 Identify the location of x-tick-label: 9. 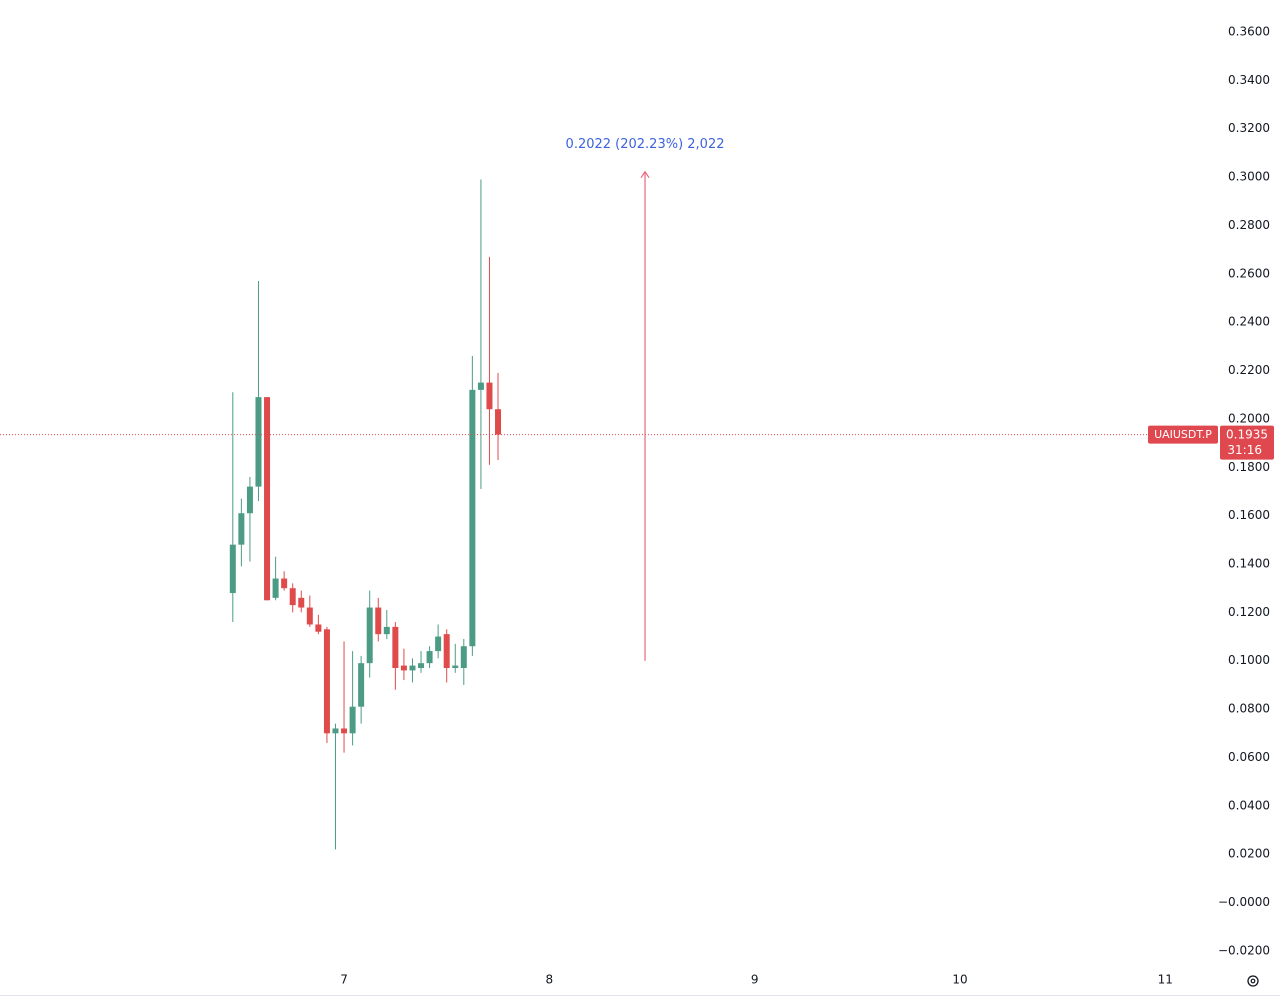
(755, 980).